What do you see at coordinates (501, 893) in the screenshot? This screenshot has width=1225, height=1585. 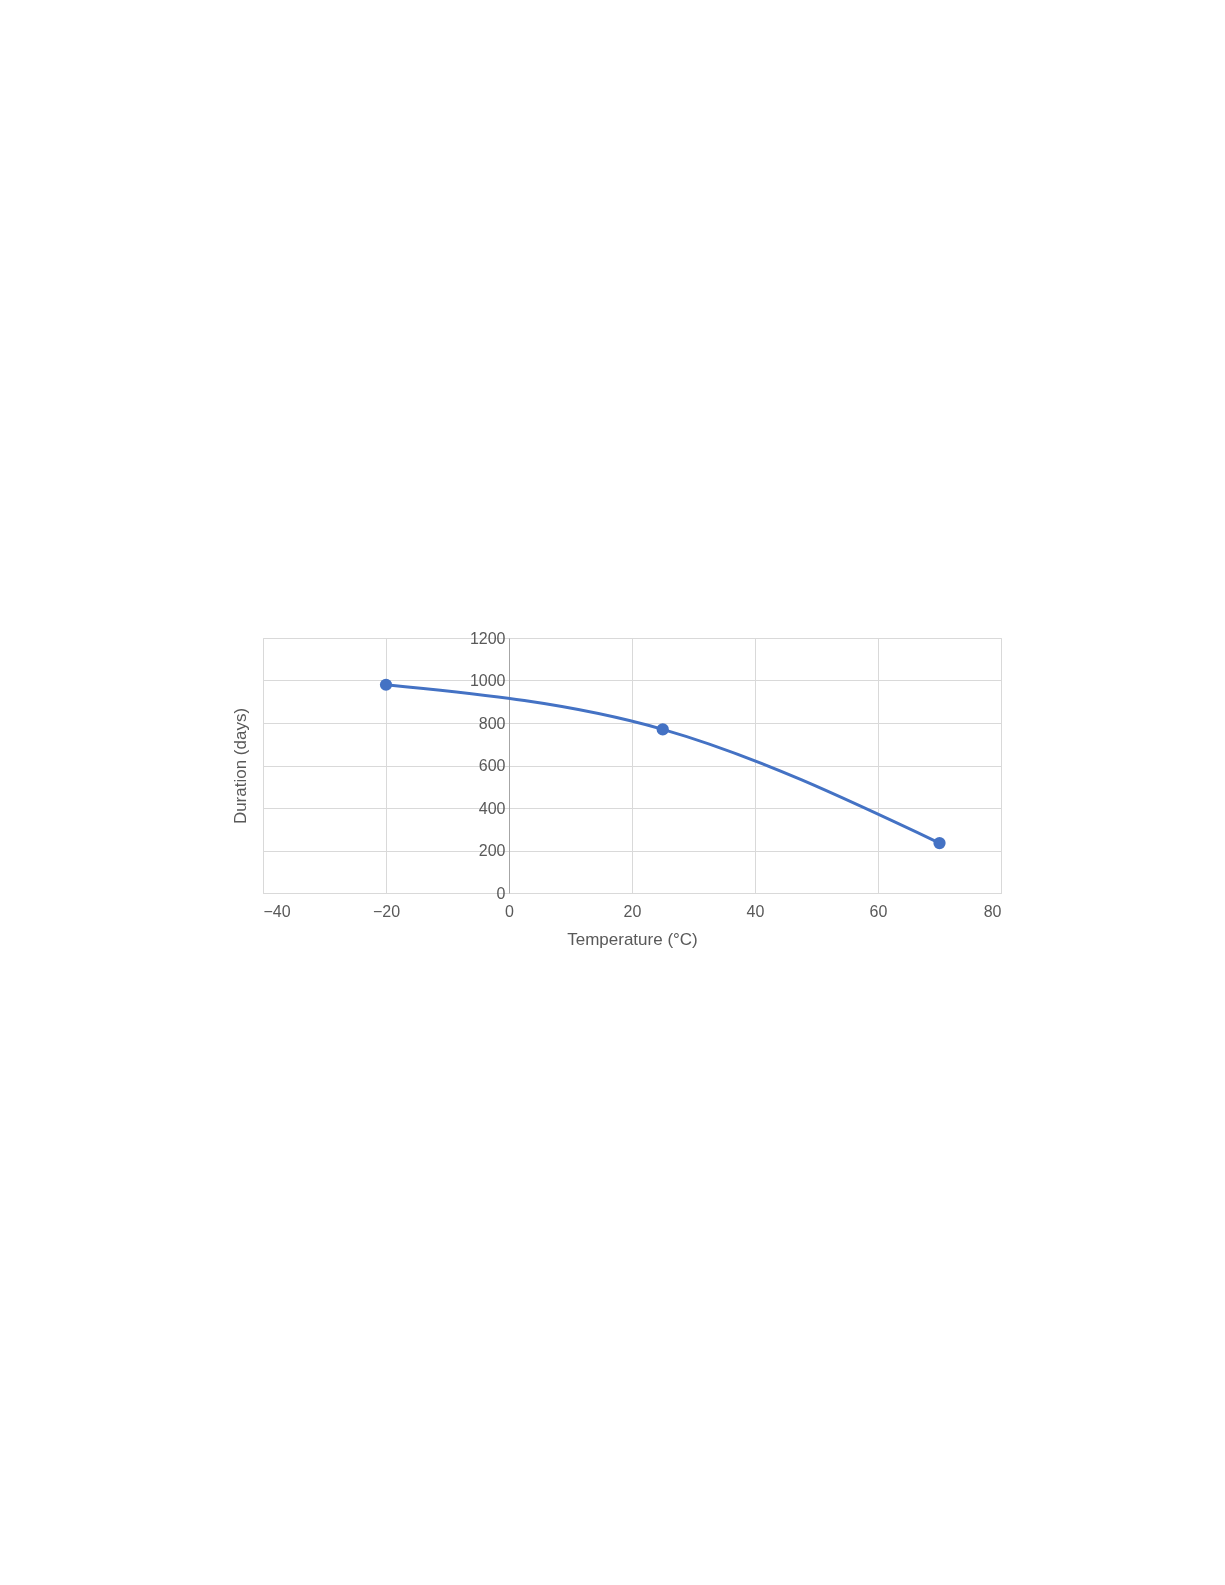 I see `y-tick-label: 0` at bounding box center [501, 893].